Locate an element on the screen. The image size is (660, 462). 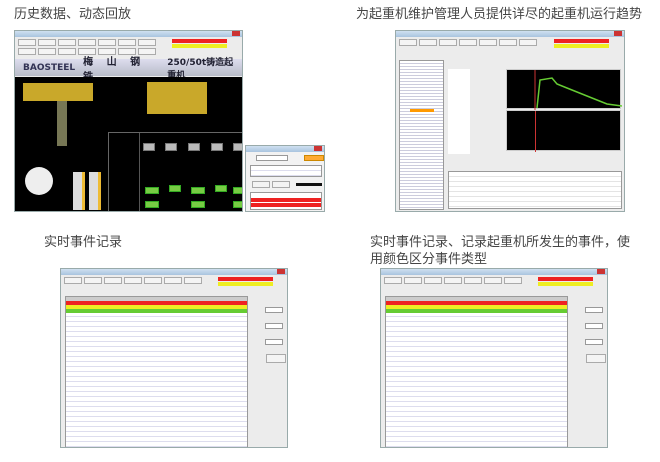
speed-slider is located at coordinates (309, 184).